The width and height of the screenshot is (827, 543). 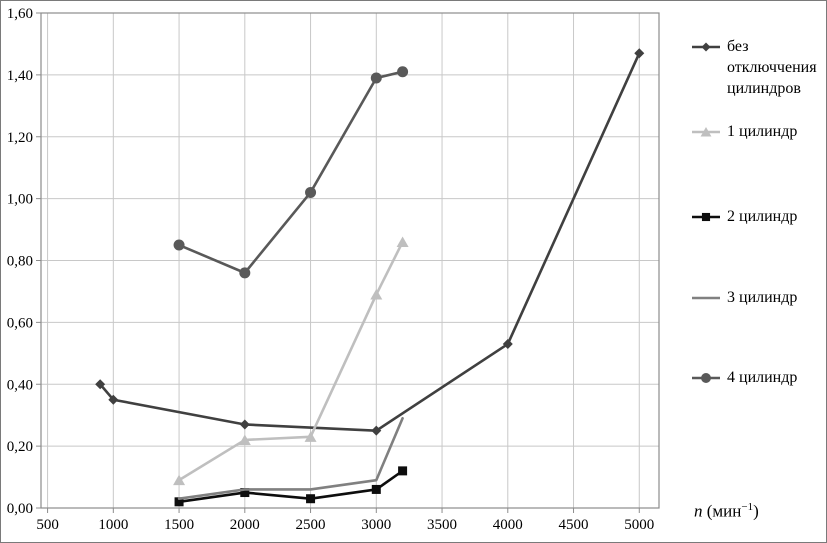 I want to click on legend-label: 3 цилиндр, so click(x=762, y=297).